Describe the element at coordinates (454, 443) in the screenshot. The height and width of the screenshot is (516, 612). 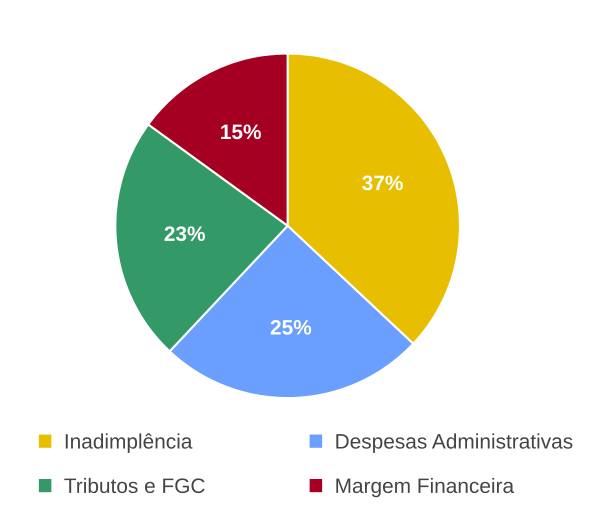
I see `legend-label: Despesas Administrativas` at that location.